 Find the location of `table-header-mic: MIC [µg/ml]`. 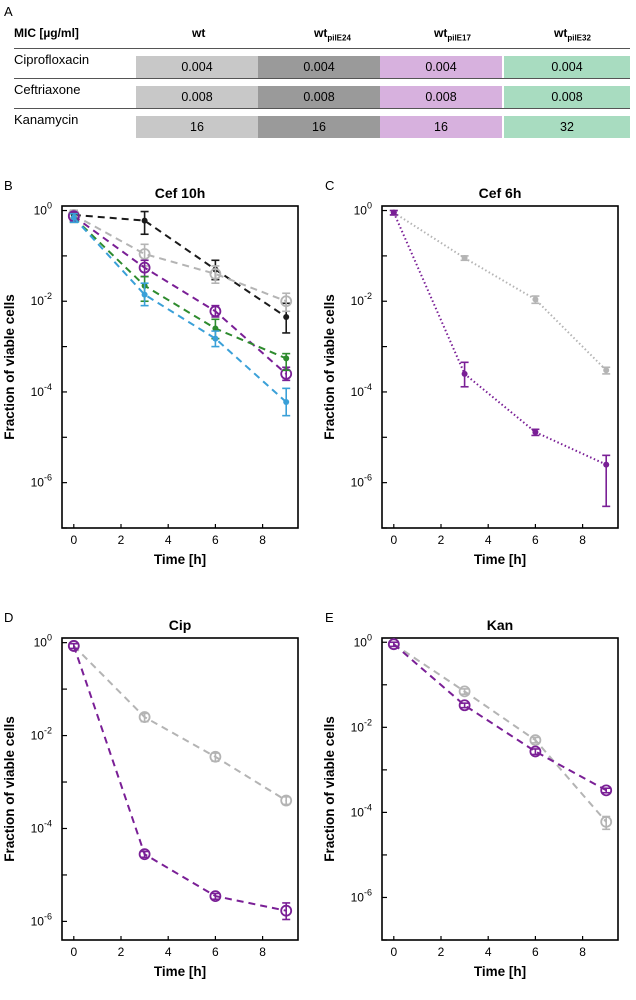

table-header-mic: MIC [µg/ml] is located at coordinates (46, 33).